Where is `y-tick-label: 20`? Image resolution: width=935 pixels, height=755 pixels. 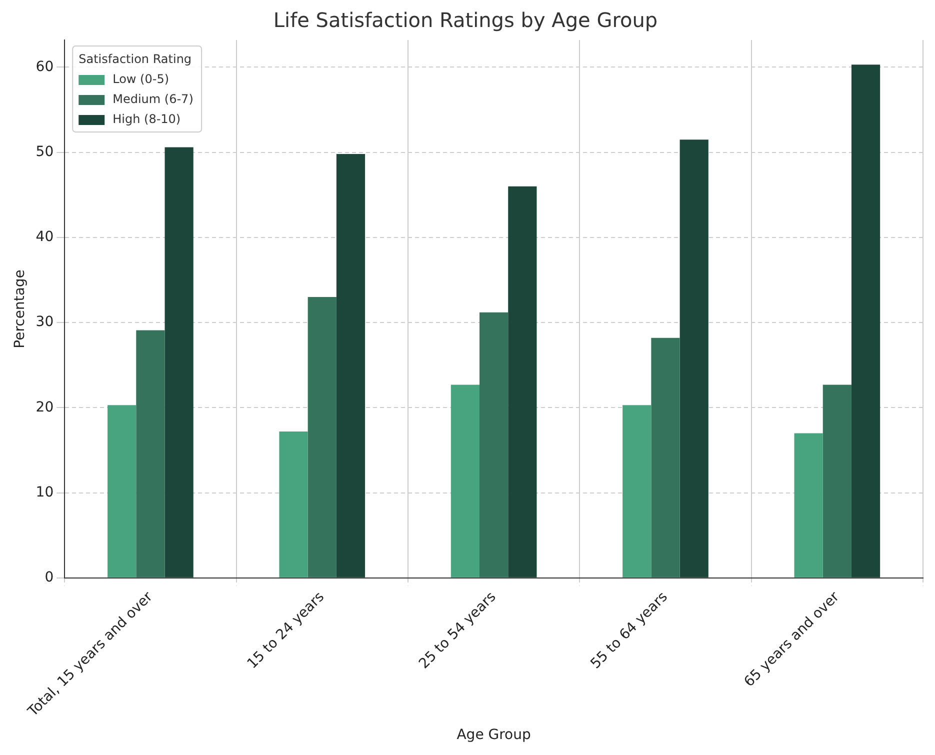 y-tick-label: 20 is located at coordinates (45, 407).